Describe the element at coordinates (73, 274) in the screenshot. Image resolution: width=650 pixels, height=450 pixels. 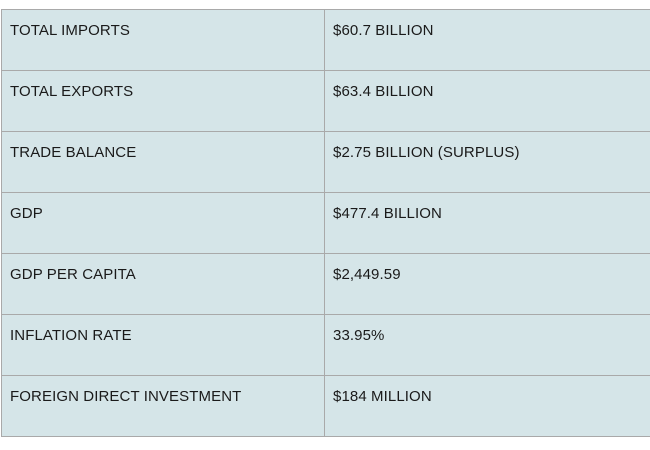
I see `row-label: GDP PER CAPITA` at that location.